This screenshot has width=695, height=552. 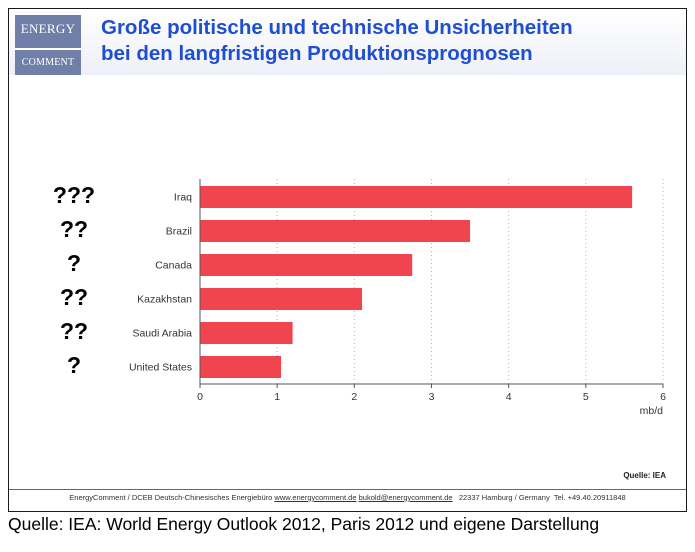 What do you see at coordinates (347, 489) in the screenshot?
I see `footer-divider` at bounding box center [347, 489].